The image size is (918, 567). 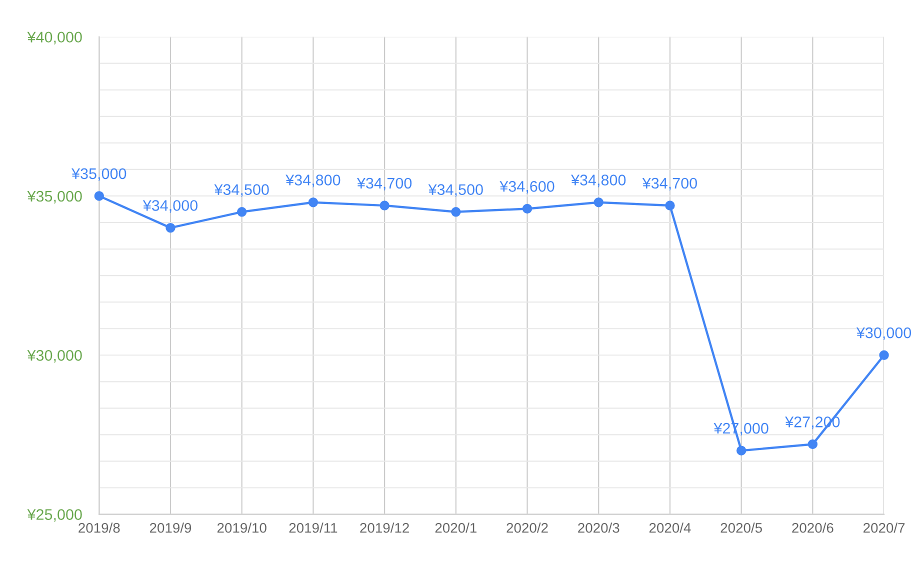 What do you see at coordinates (599, 527) in the screenshot?
I see `x-tick-label: 2020/3` at bounding box center [599, 527].